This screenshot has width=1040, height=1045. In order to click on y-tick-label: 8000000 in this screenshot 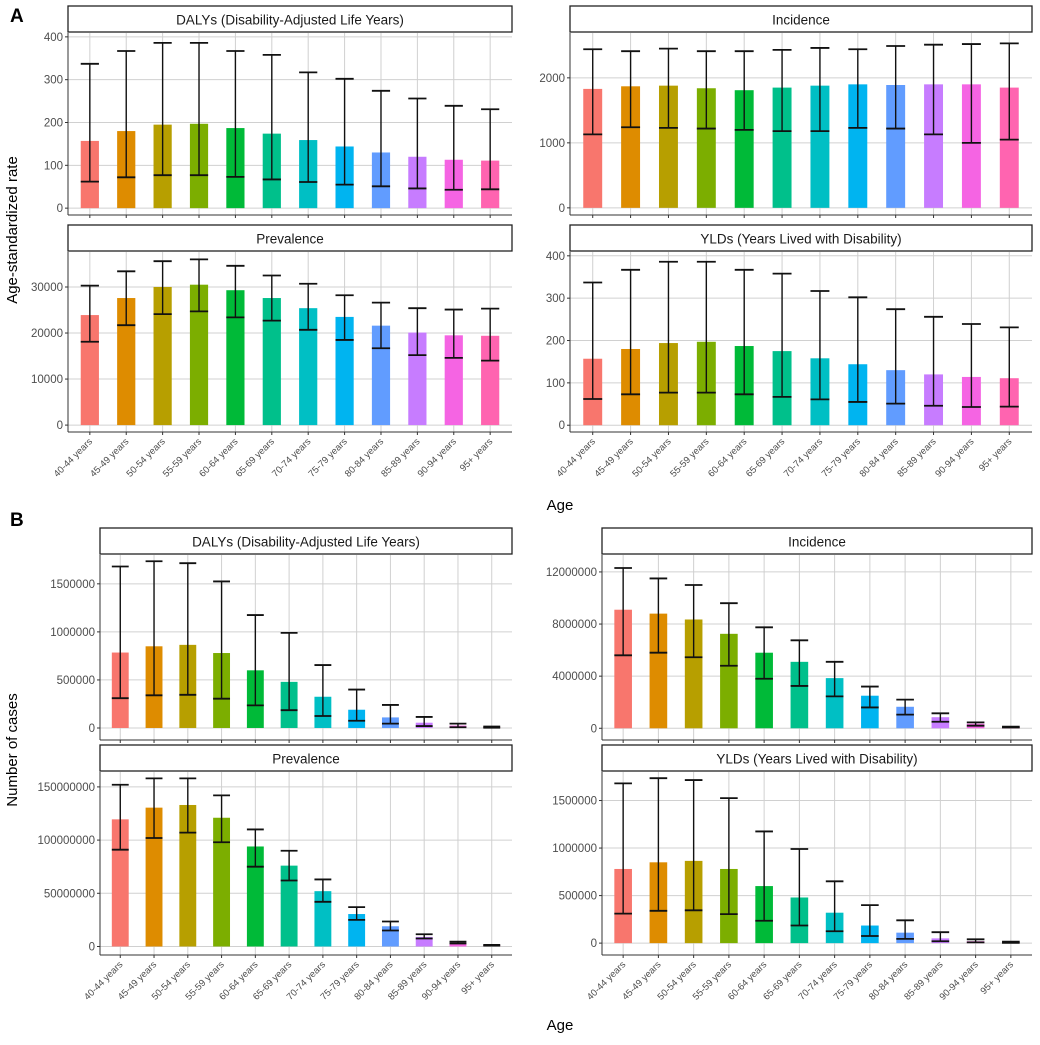, I will do `click(574, 625)`.